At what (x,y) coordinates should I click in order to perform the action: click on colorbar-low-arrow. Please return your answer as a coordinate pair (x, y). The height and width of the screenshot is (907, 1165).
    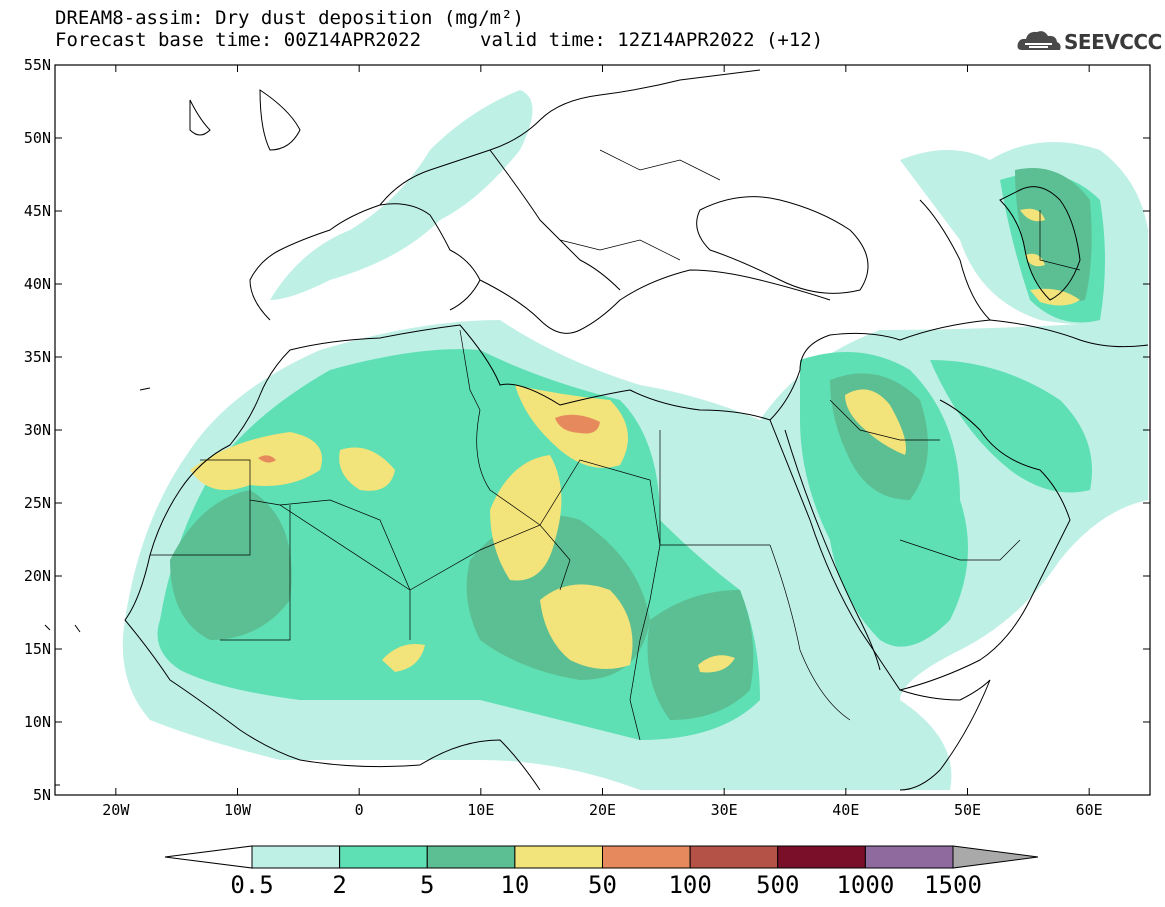
    Looking at the image, I should click on (208, 857).